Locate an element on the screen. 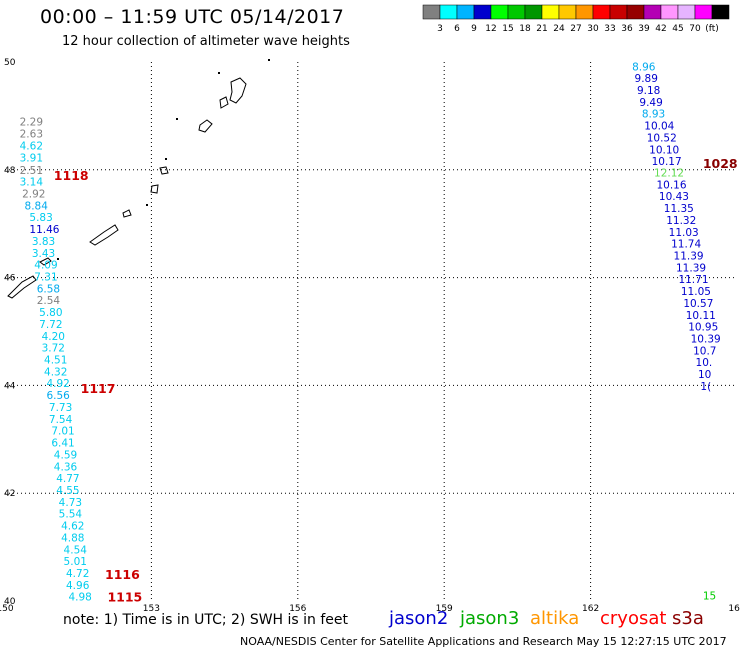 This screenshot has width=740, height=650. swh-value: 5.54 is located at coordinates (71, 515).